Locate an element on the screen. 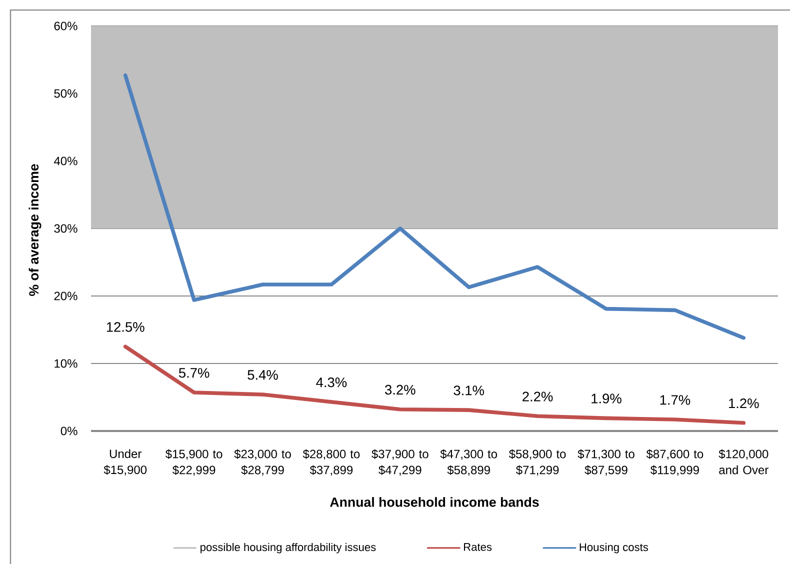  data-label: 2.2% is located at coordinates (537, 397).